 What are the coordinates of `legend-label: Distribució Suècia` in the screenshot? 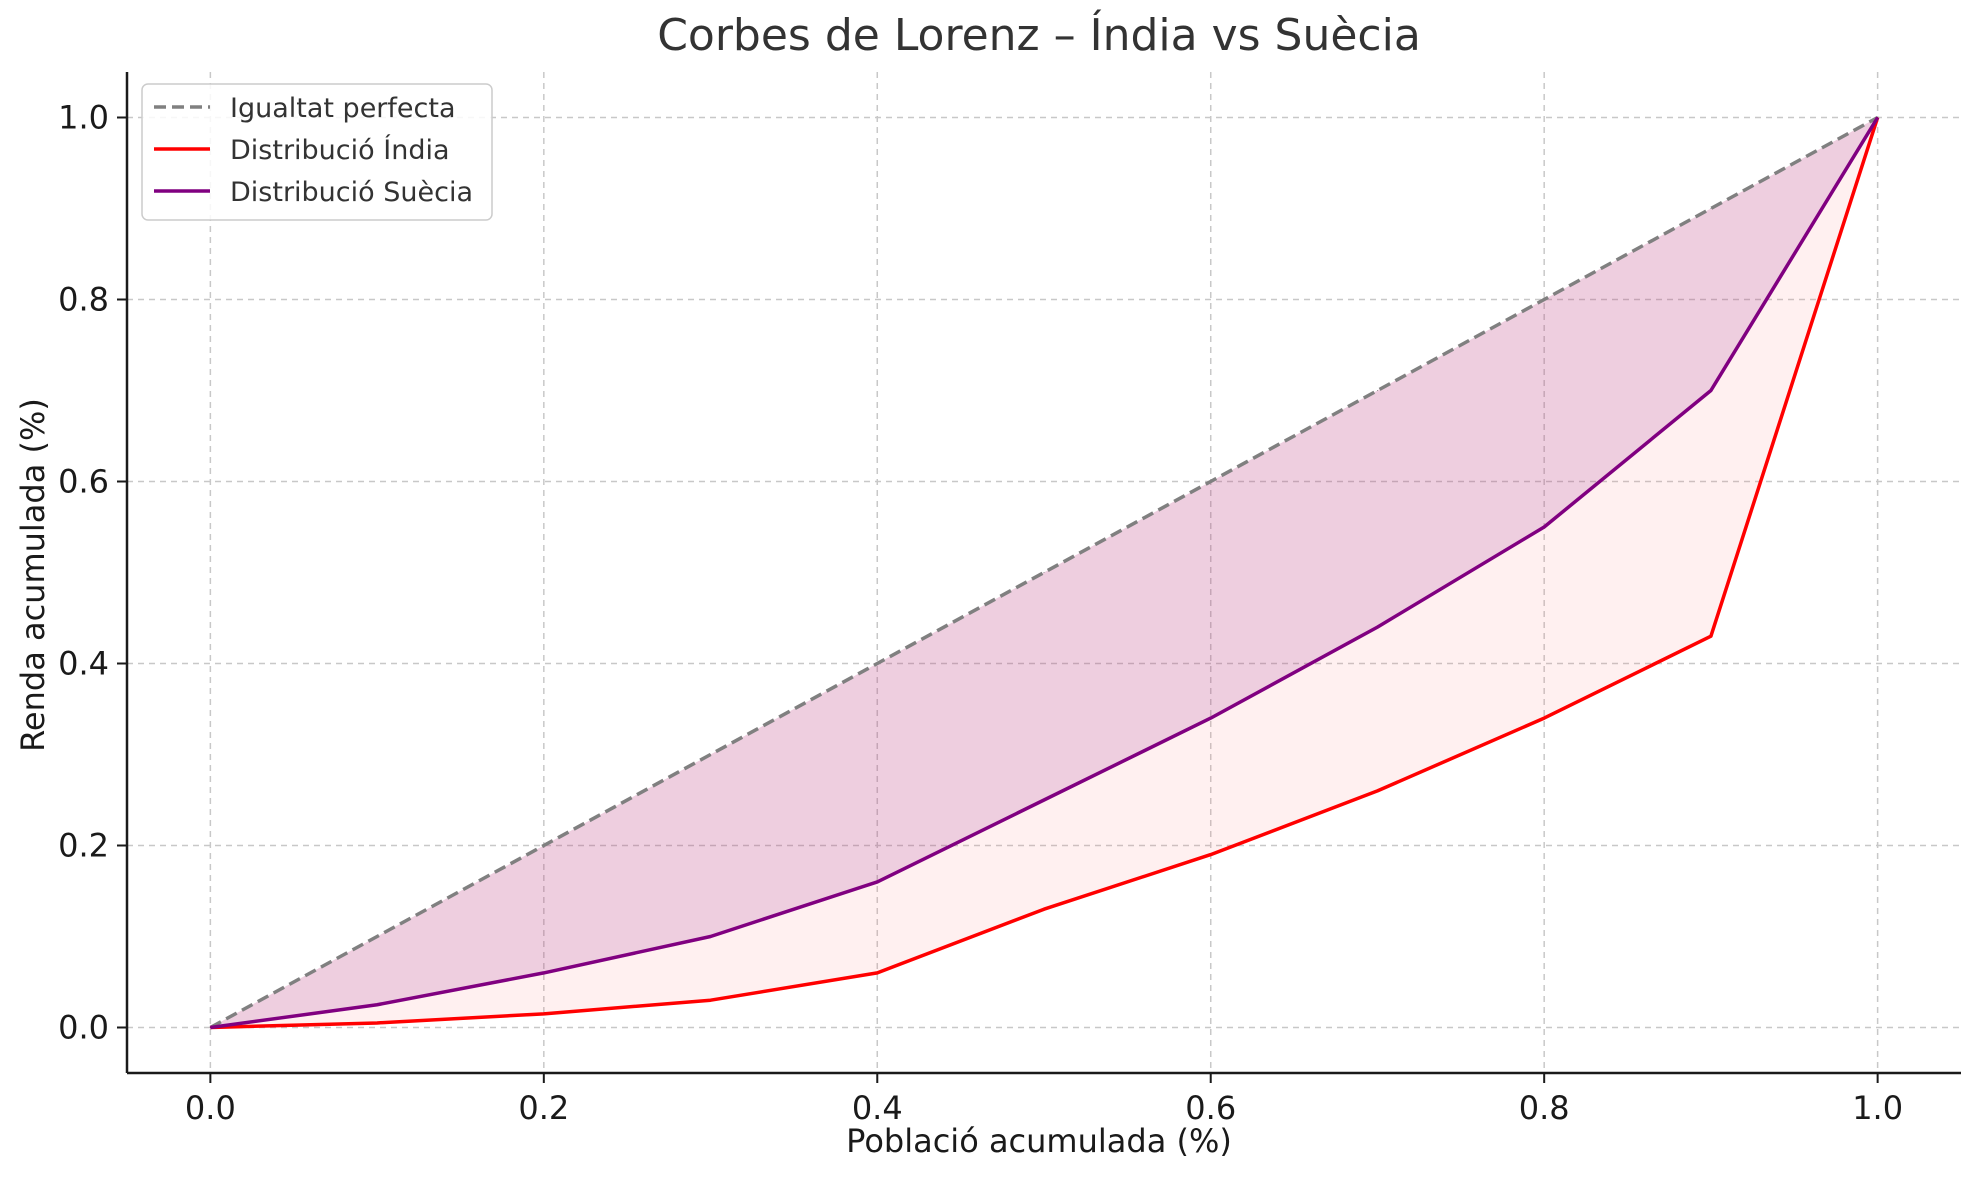 It's located at (351, 192).